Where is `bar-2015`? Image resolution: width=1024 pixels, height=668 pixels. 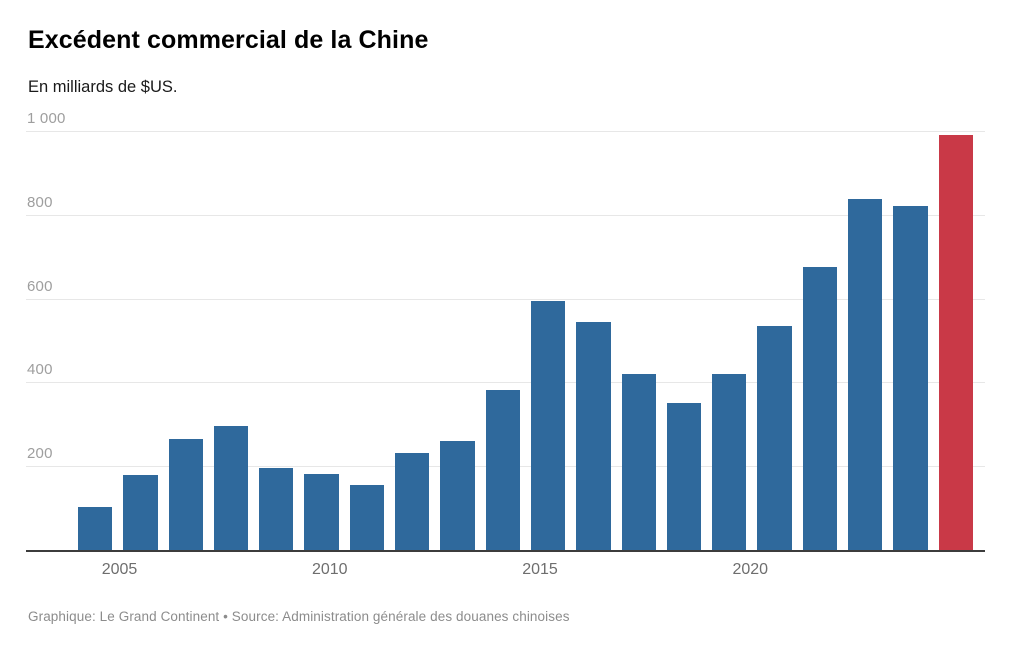 bar-2015 is located at coordinates (548, 425).